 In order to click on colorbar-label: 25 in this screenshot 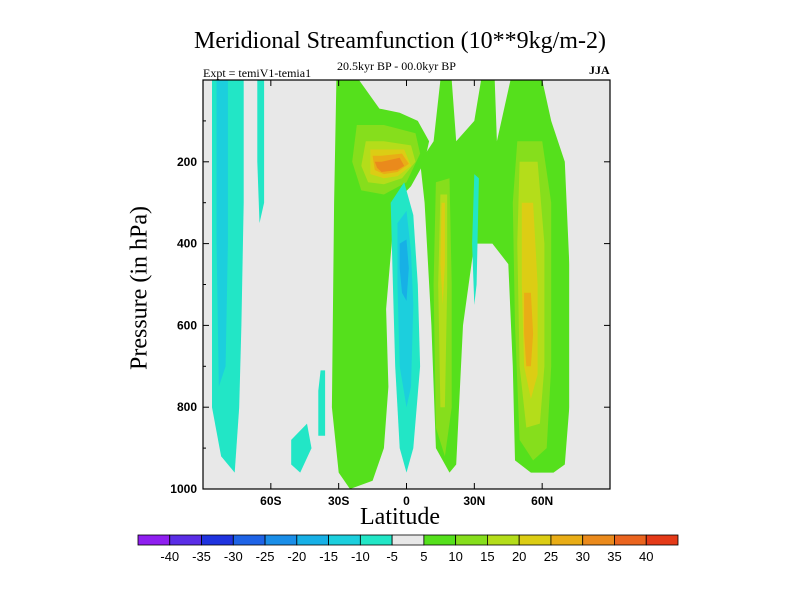, I will do `click(551, 556)`.